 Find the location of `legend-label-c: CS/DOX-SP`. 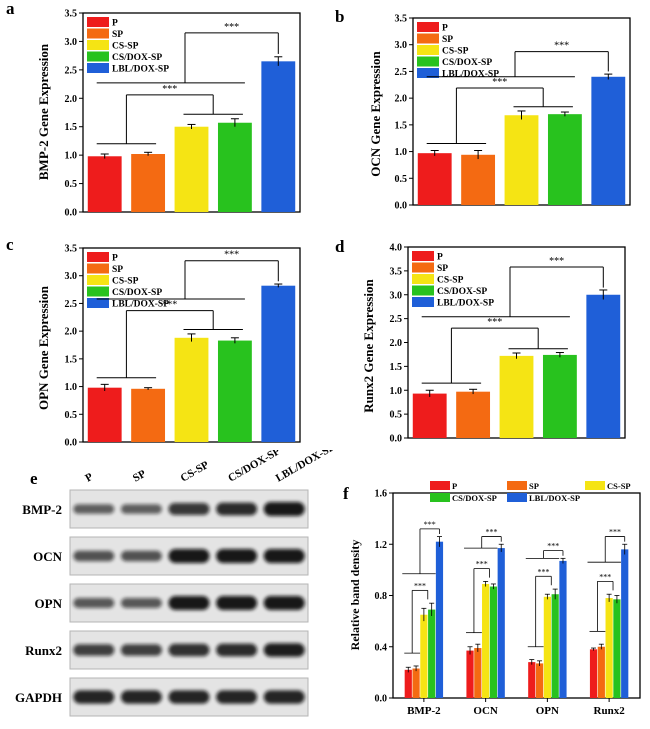

legend-label-c: CS/DOX-SP is located at coordinates (137, 293).